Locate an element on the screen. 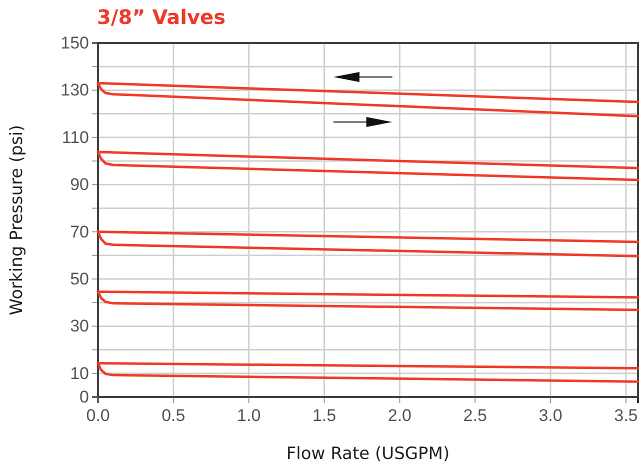  y-tick-label: 90 is located at coordinates (79, 184).